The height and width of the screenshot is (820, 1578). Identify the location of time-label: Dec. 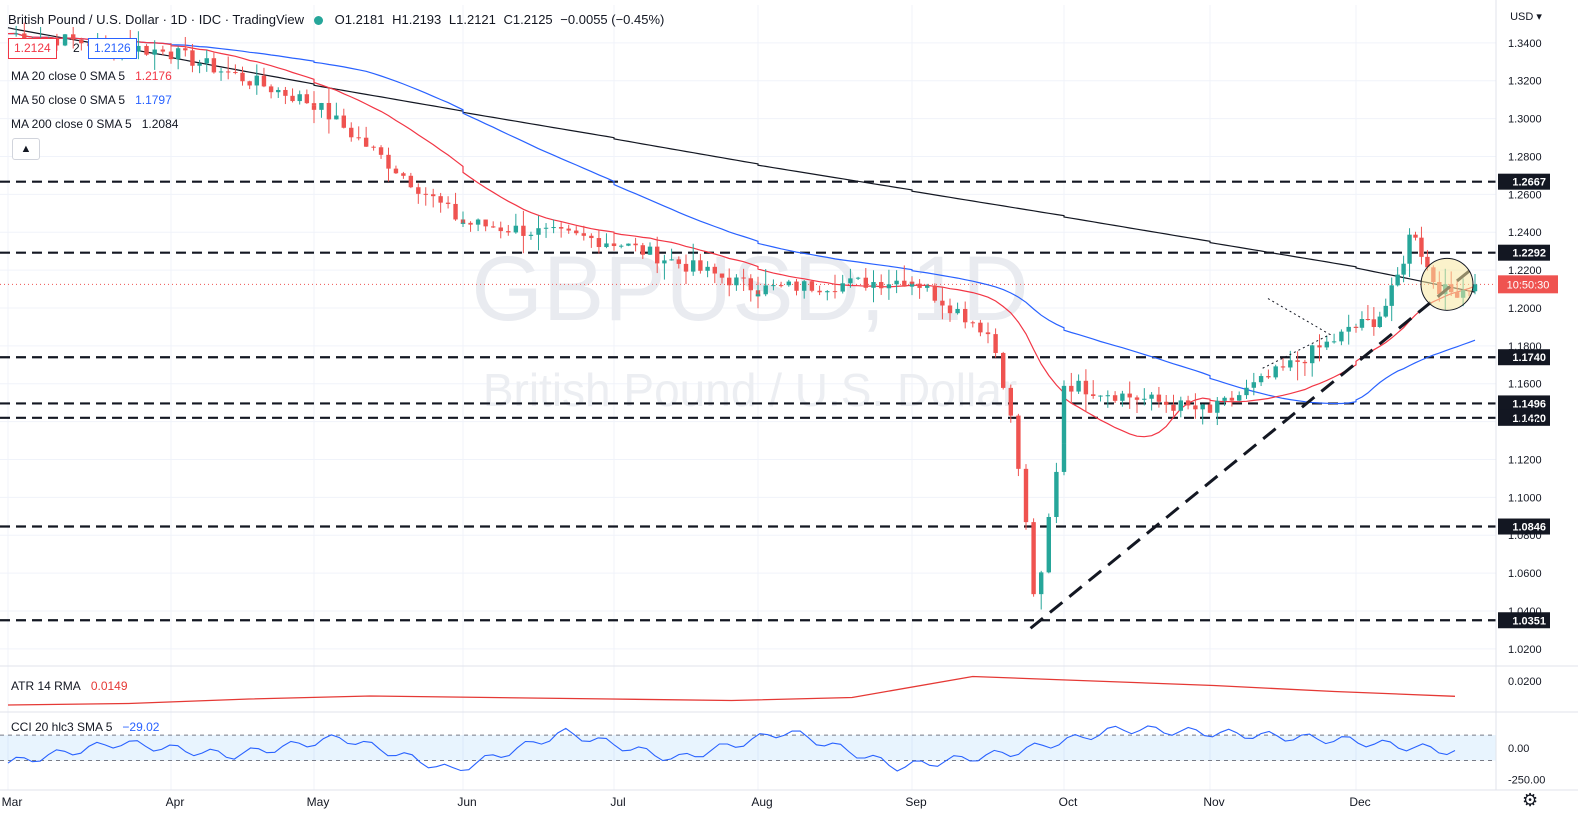
(1359, 802).